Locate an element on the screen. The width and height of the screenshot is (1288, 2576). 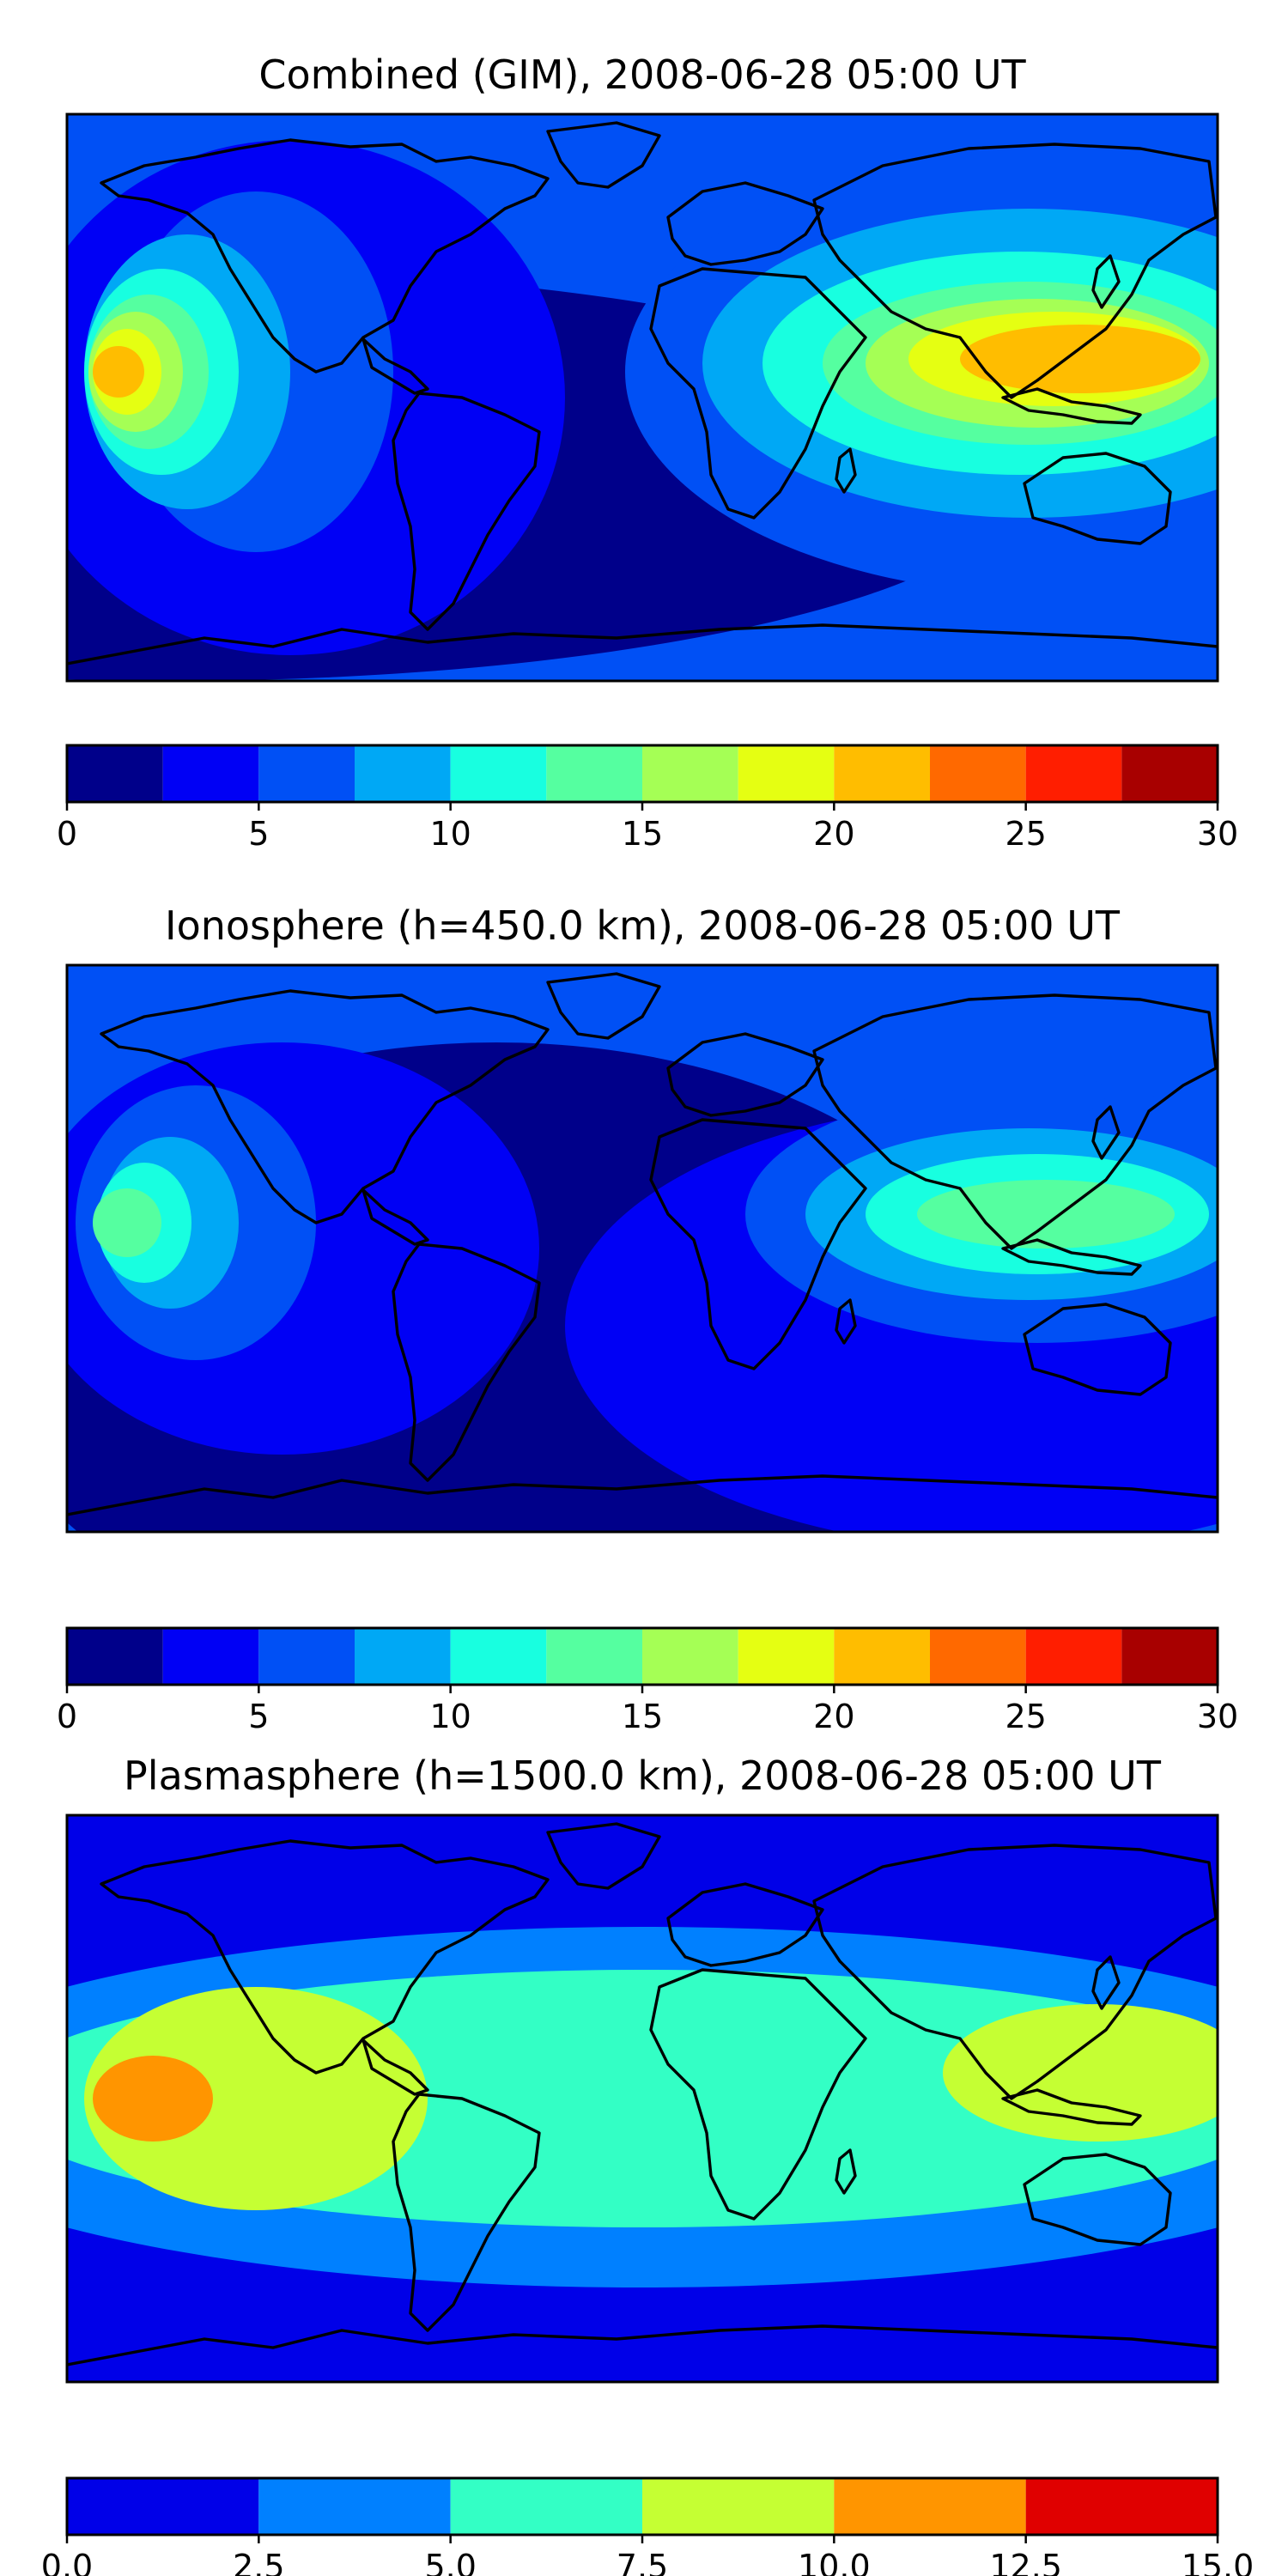
colorbar-tick-label: 5.0 is located at coordinates (450, 2562).